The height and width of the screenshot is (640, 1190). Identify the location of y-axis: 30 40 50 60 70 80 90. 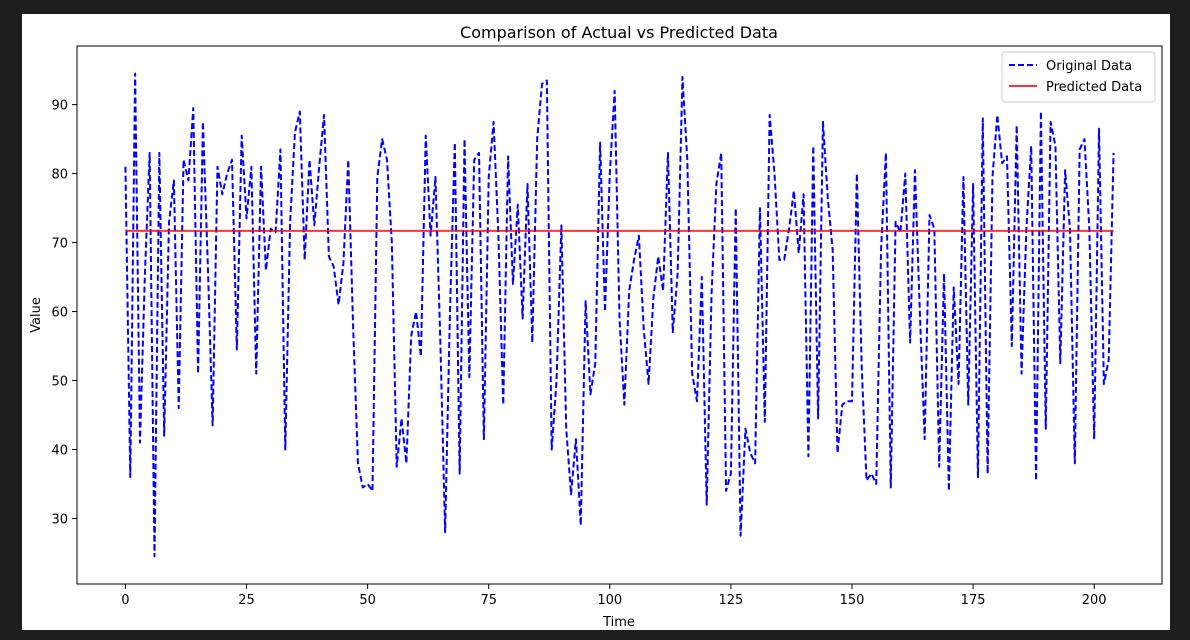
(64, 313).